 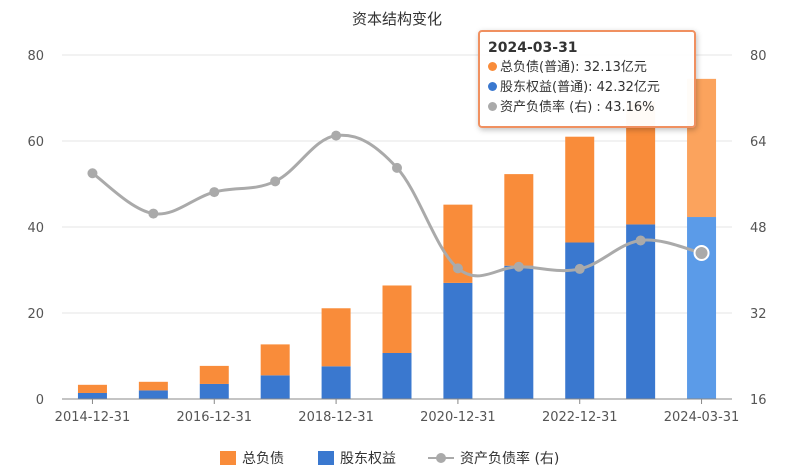 I want to click on y-right-tick-label: 32, so click(x=758, y=314).